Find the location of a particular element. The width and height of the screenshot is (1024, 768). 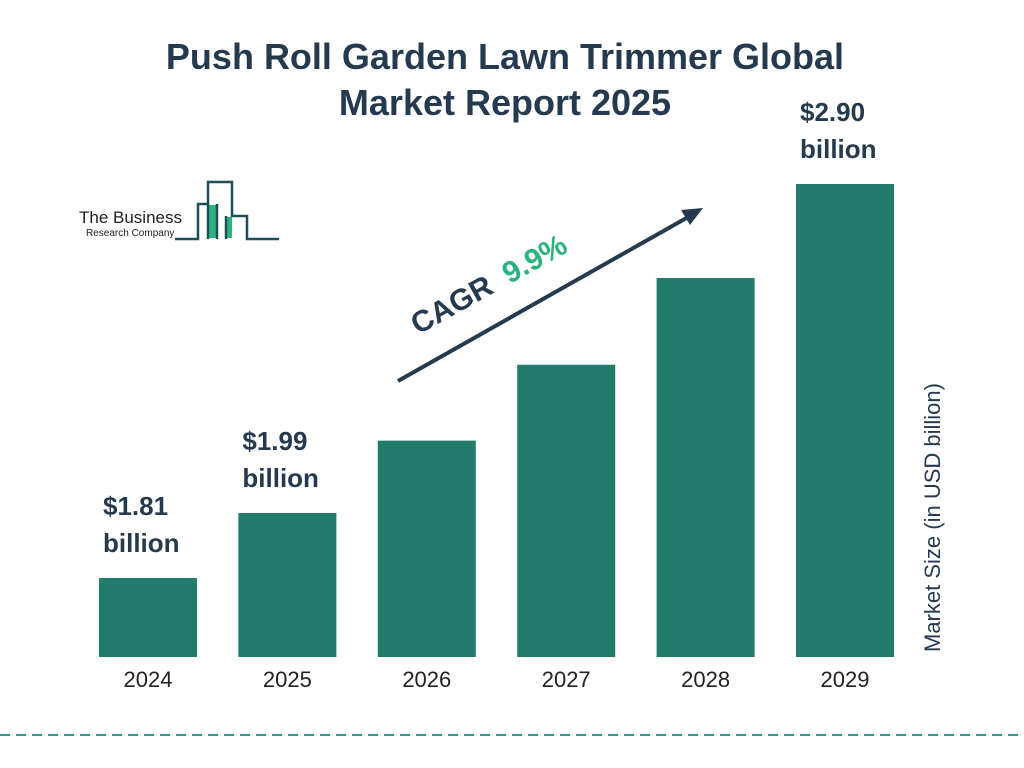

x-tick-label: 2025 is located at coordinates (287, 679).